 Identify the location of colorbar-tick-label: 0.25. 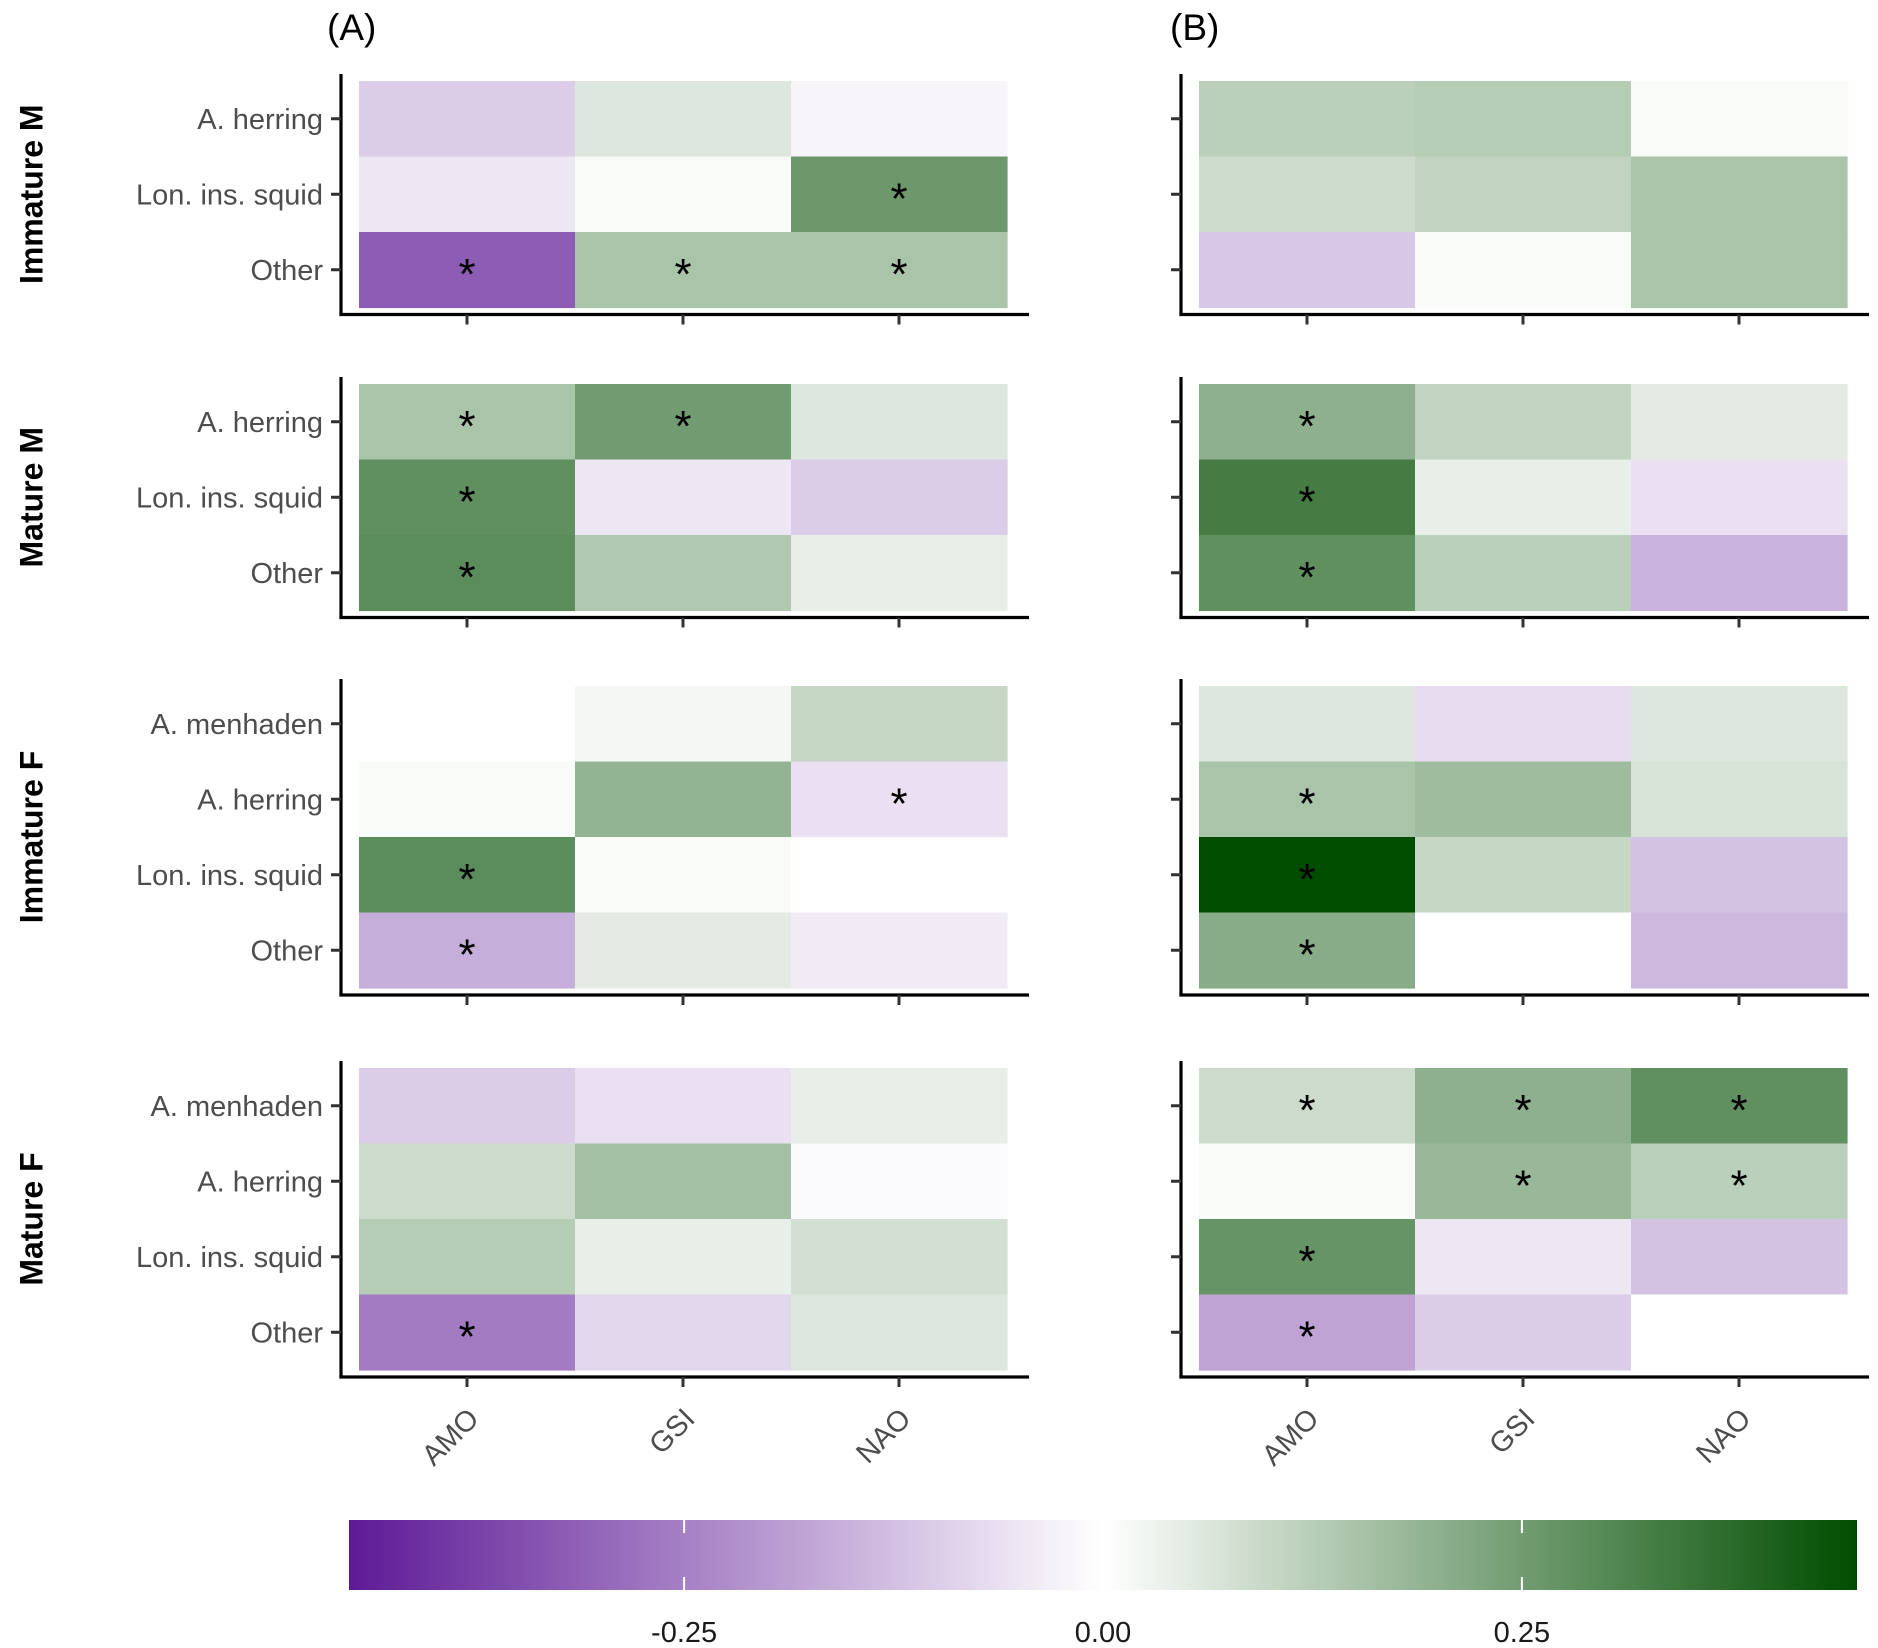
(1522, 1632).